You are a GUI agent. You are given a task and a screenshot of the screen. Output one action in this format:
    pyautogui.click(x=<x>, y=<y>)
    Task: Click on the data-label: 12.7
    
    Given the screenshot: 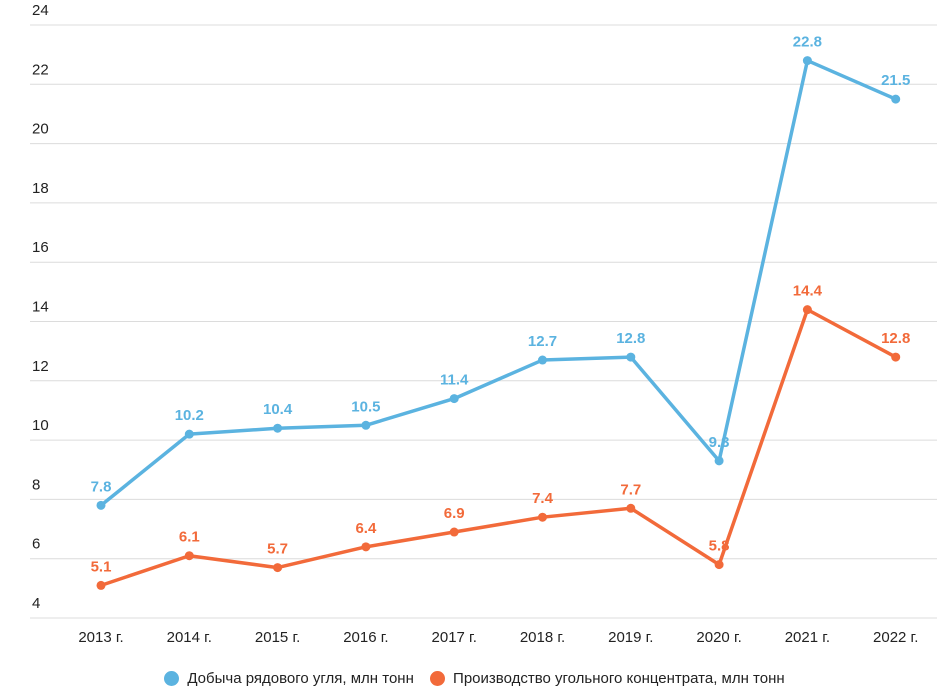 What is the action you would take?
    pyautogui.click(x=542, y=341)
    